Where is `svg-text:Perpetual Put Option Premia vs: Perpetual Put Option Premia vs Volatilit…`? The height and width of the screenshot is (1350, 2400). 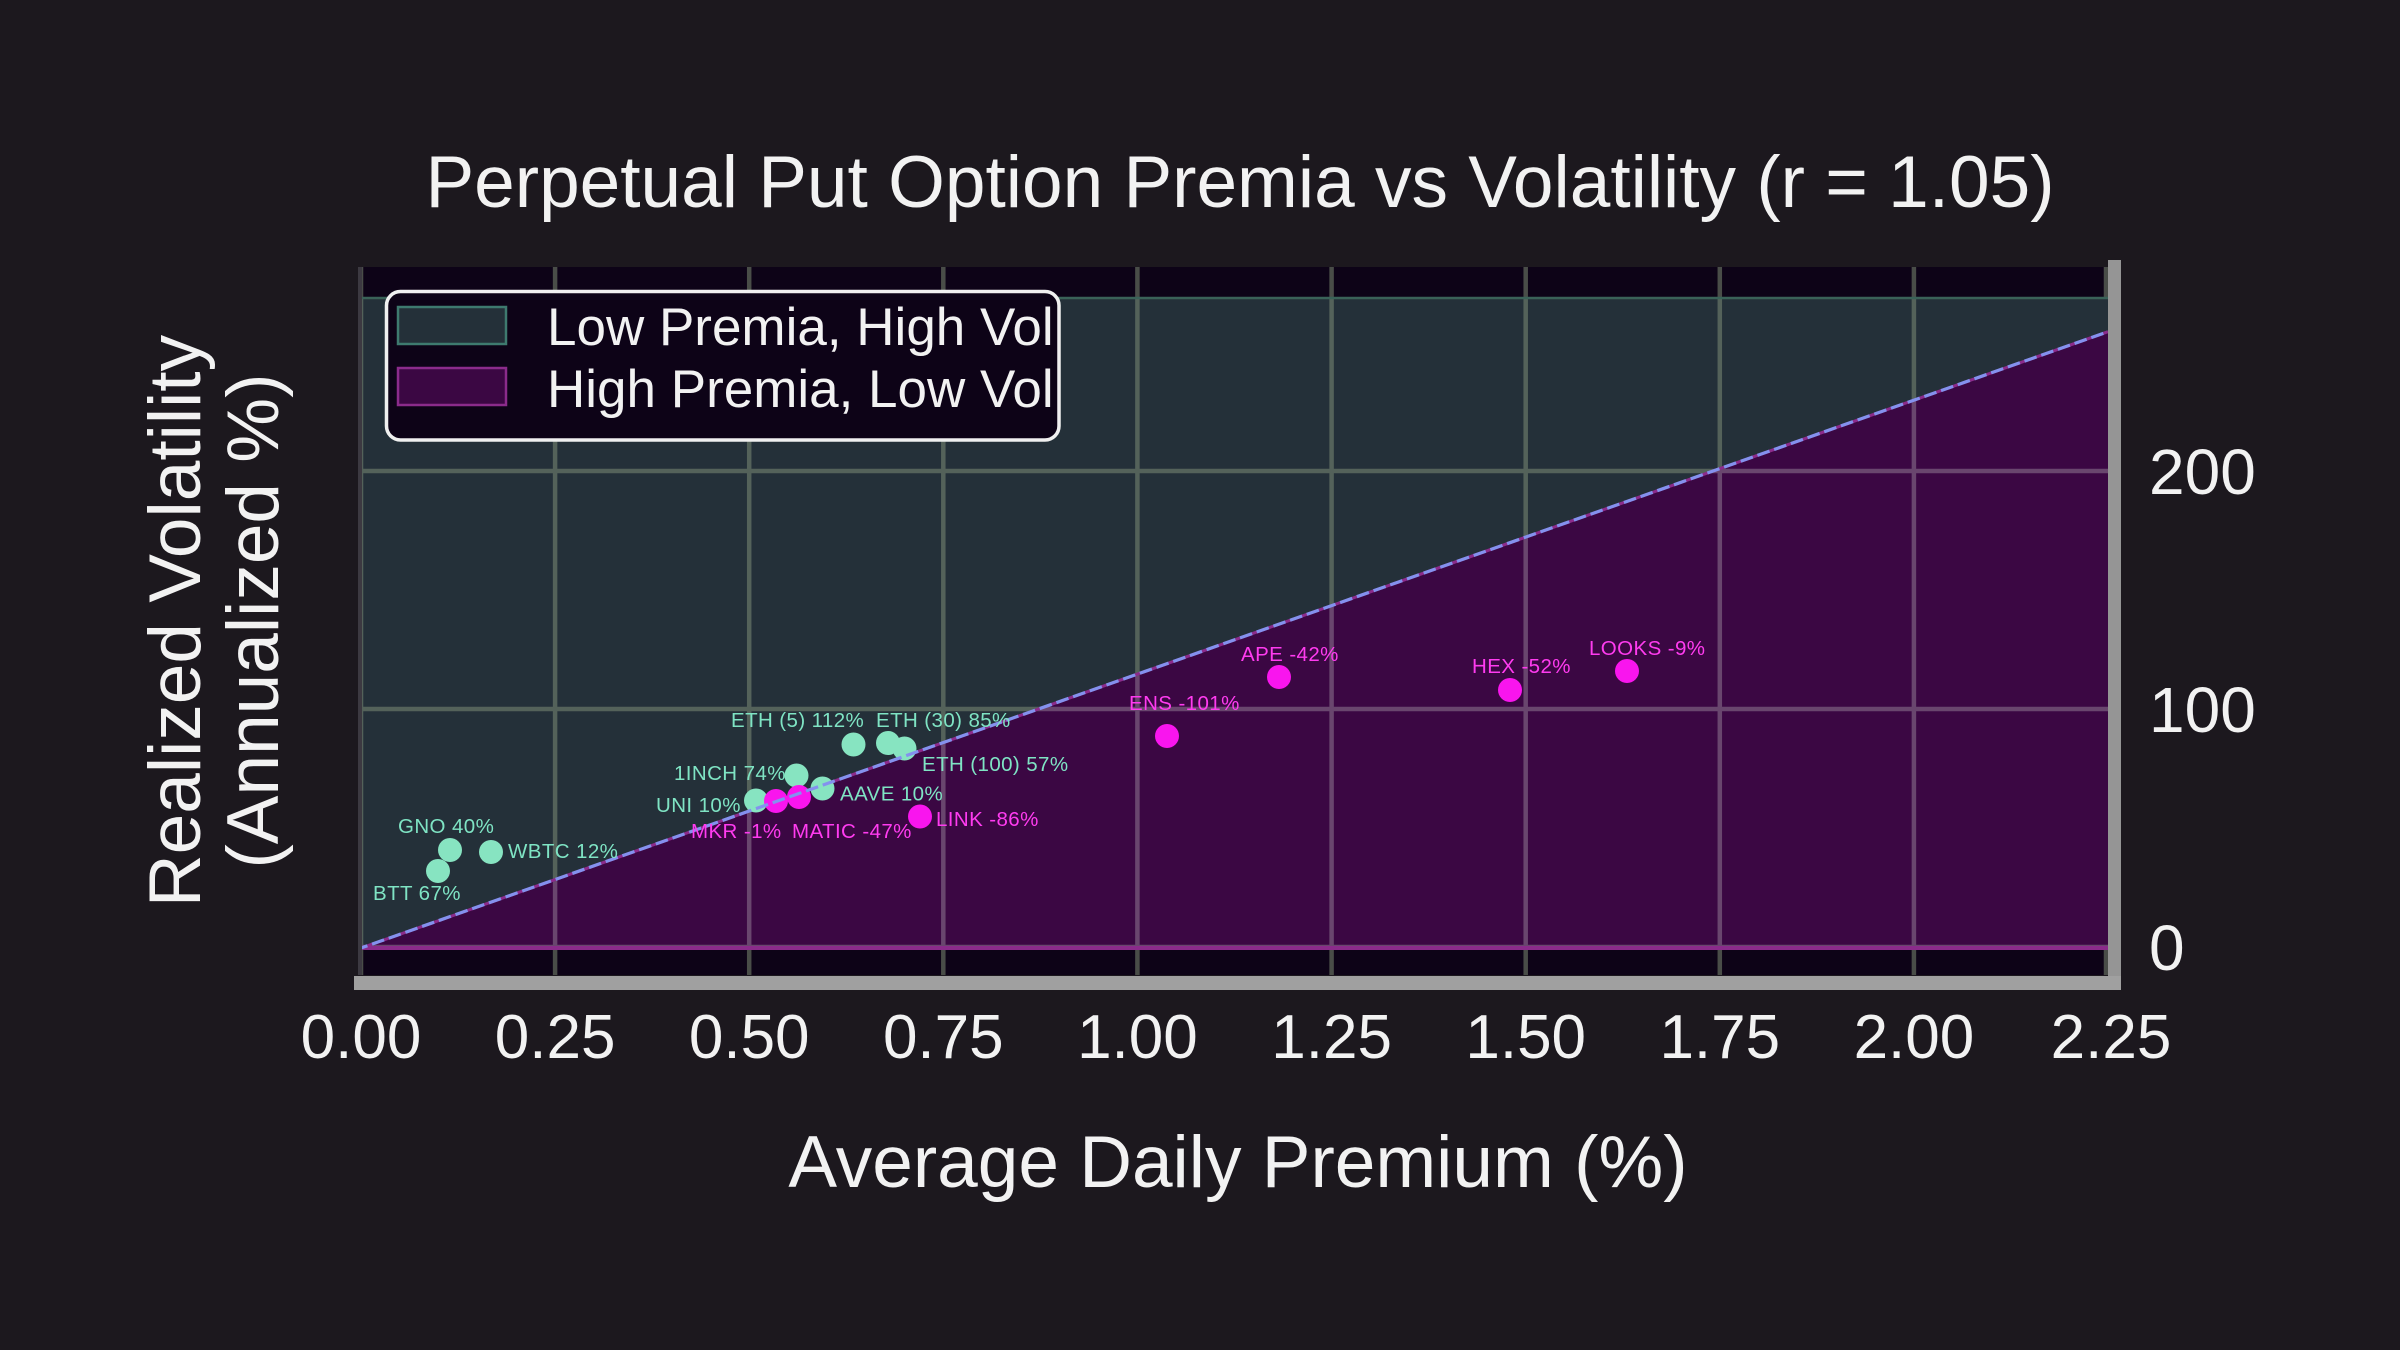 svg-text:Perpetual Put Option Premia vs: Perpetual Put Option Premia vs Volatilit… is located at coordinates (1239, 182).